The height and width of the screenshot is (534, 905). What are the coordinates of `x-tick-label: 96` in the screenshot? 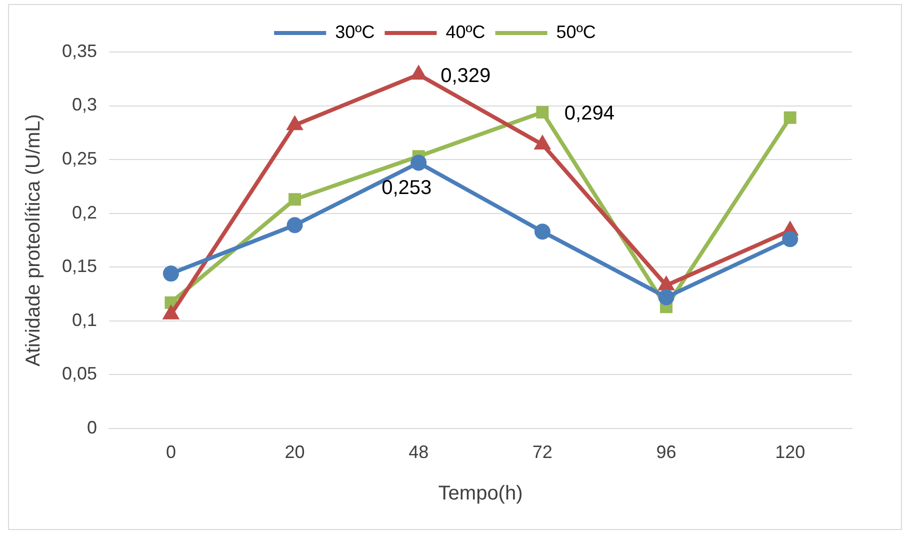 It's located at (666, 452).